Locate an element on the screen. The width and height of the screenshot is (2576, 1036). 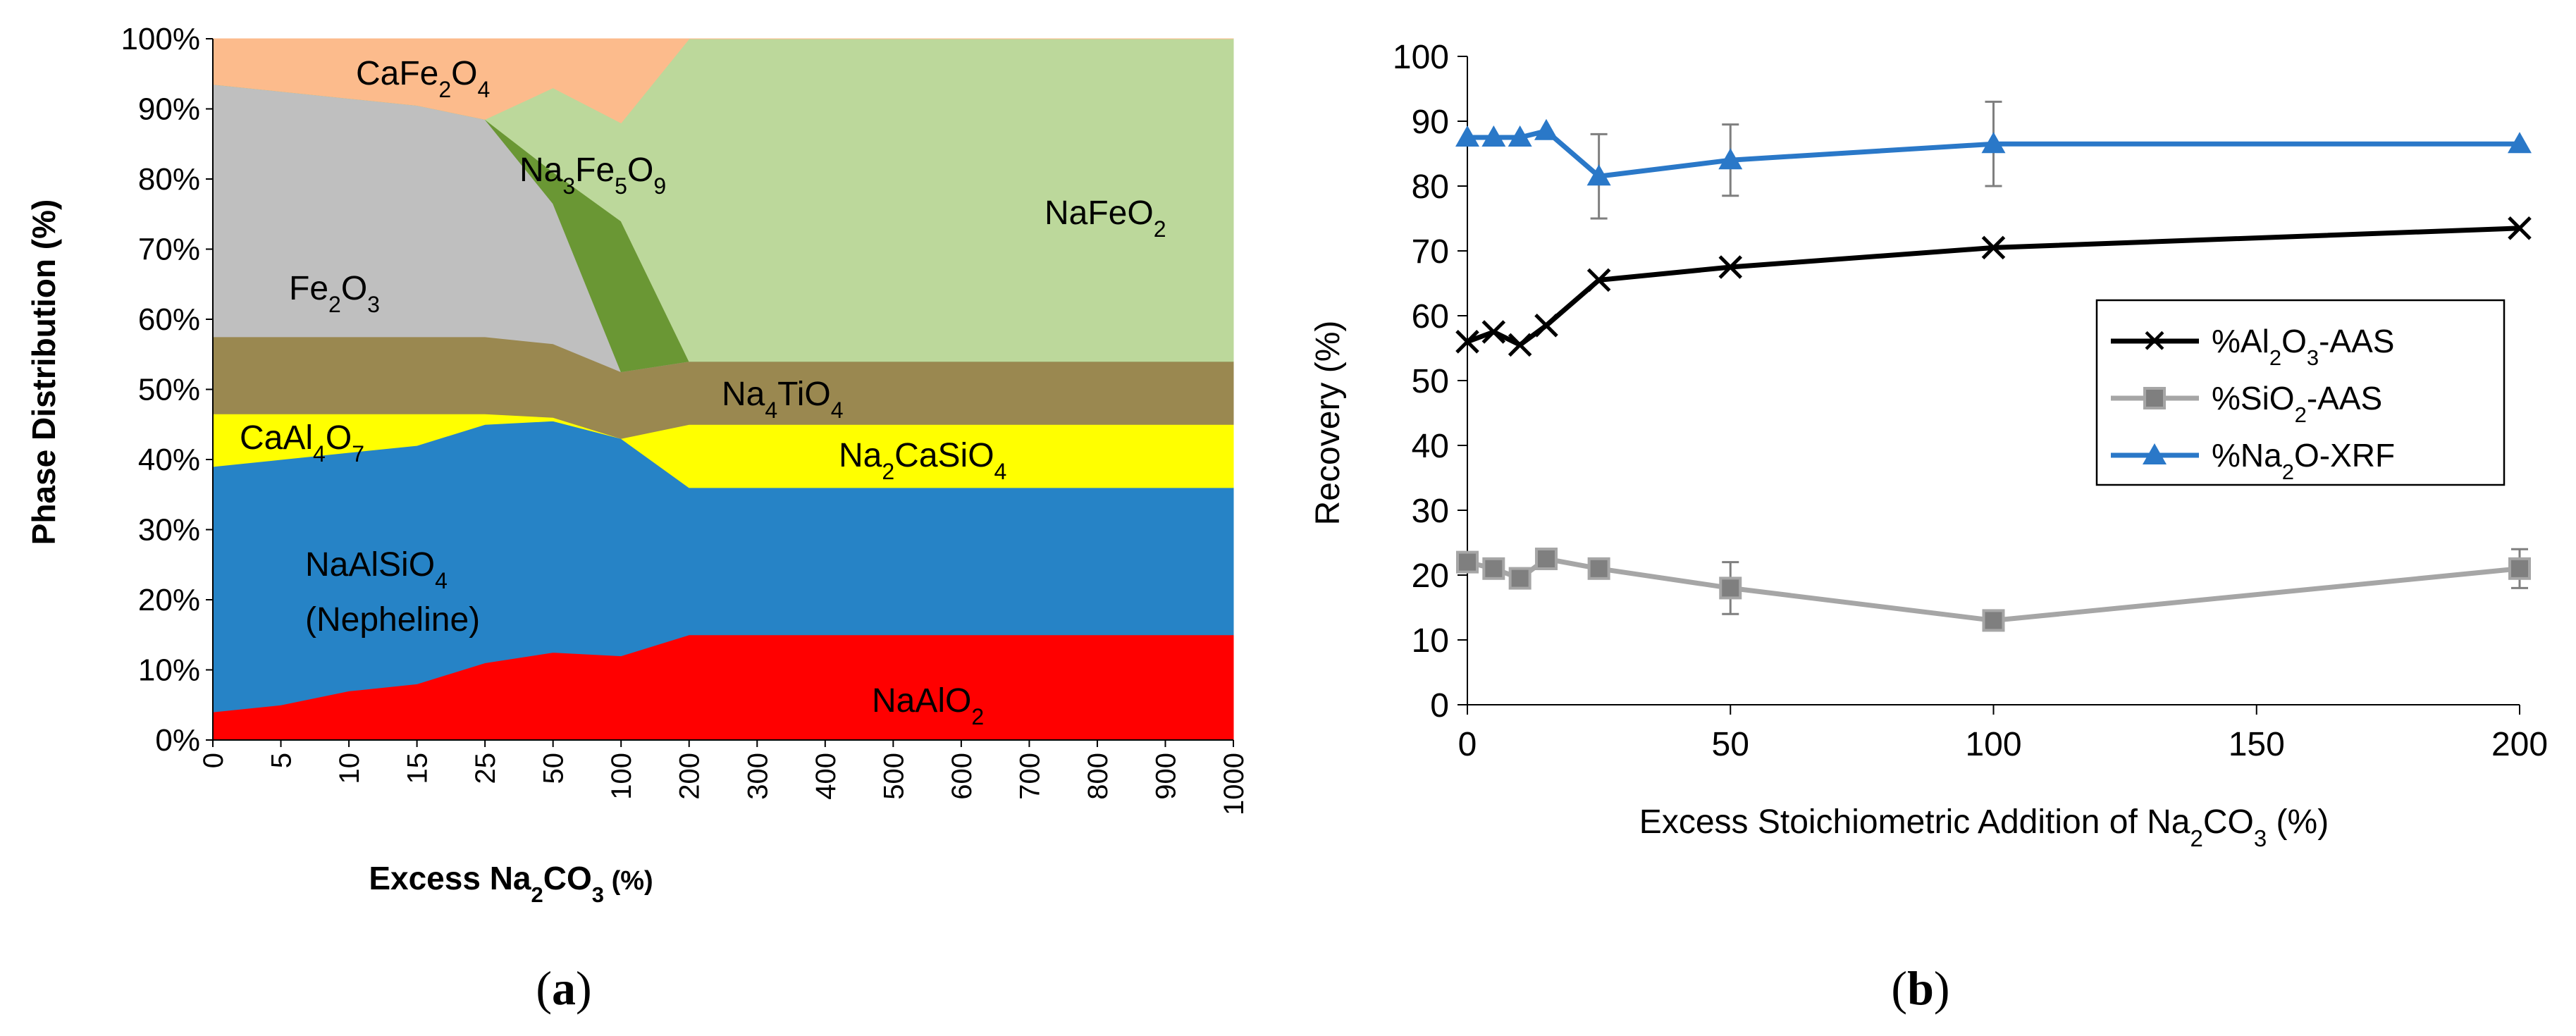
panel-b-y-tick-label: 0 is located at coordinates (1439, 705).